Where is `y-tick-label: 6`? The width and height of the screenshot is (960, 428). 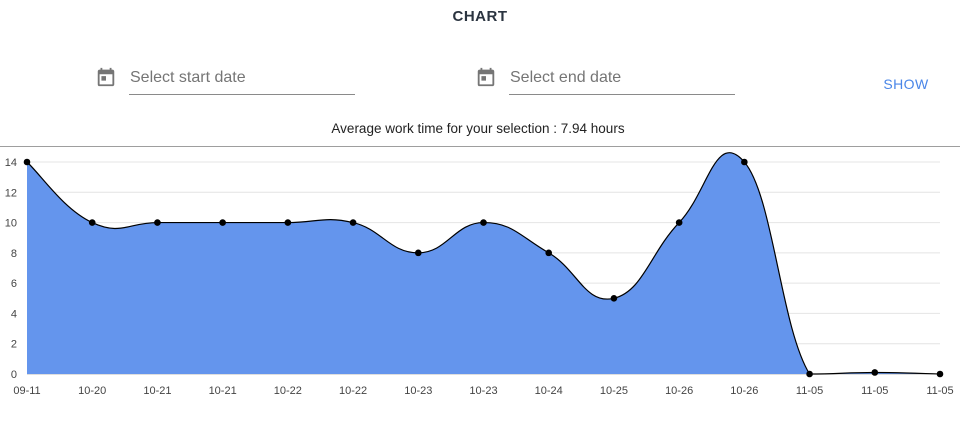 y-tick-label: 6 is located at coordinates (14, 284).